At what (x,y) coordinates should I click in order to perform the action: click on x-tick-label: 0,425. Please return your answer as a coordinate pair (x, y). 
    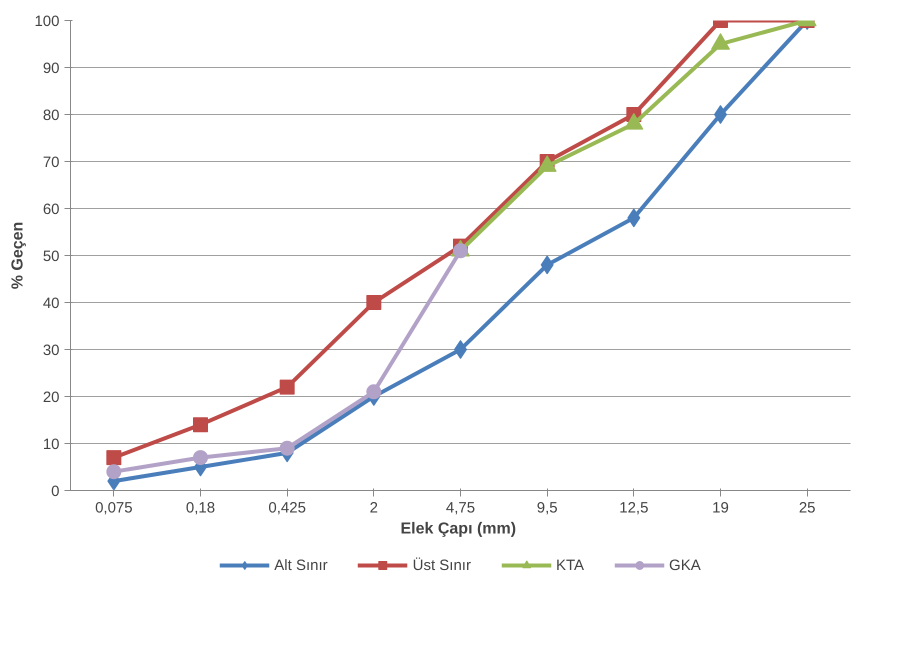
    Looking at the image, I should click on (287, 508).